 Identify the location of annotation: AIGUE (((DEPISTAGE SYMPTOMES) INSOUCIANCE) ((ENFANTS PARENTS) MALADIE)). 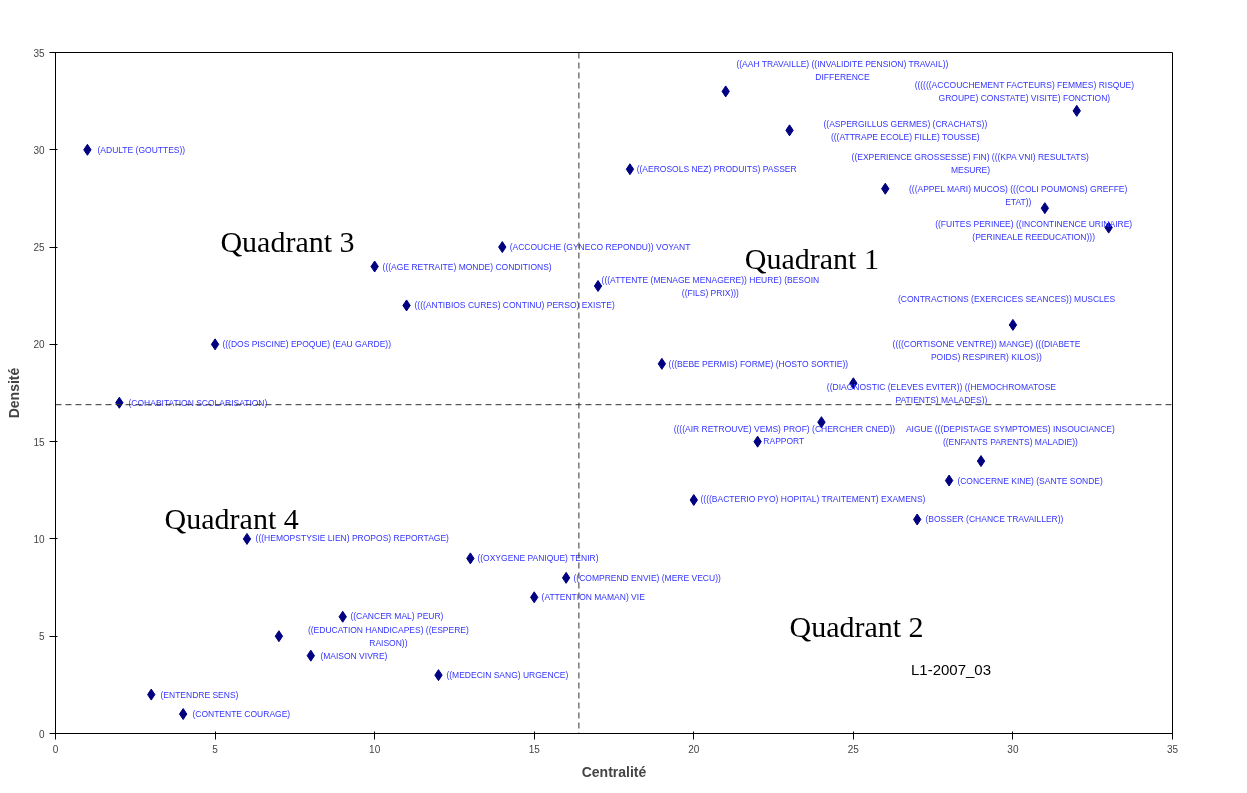
(1010, 435).